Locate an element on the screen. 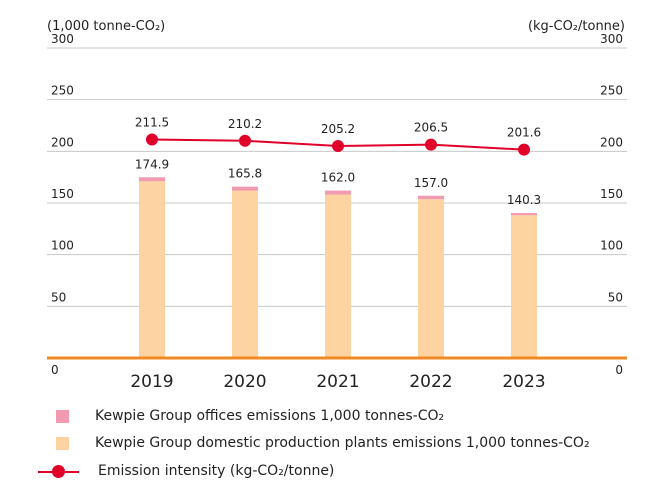 The height and width of the screenshot is (502, 670). right-tick-label: 300 is located at coordinates (611, 39).